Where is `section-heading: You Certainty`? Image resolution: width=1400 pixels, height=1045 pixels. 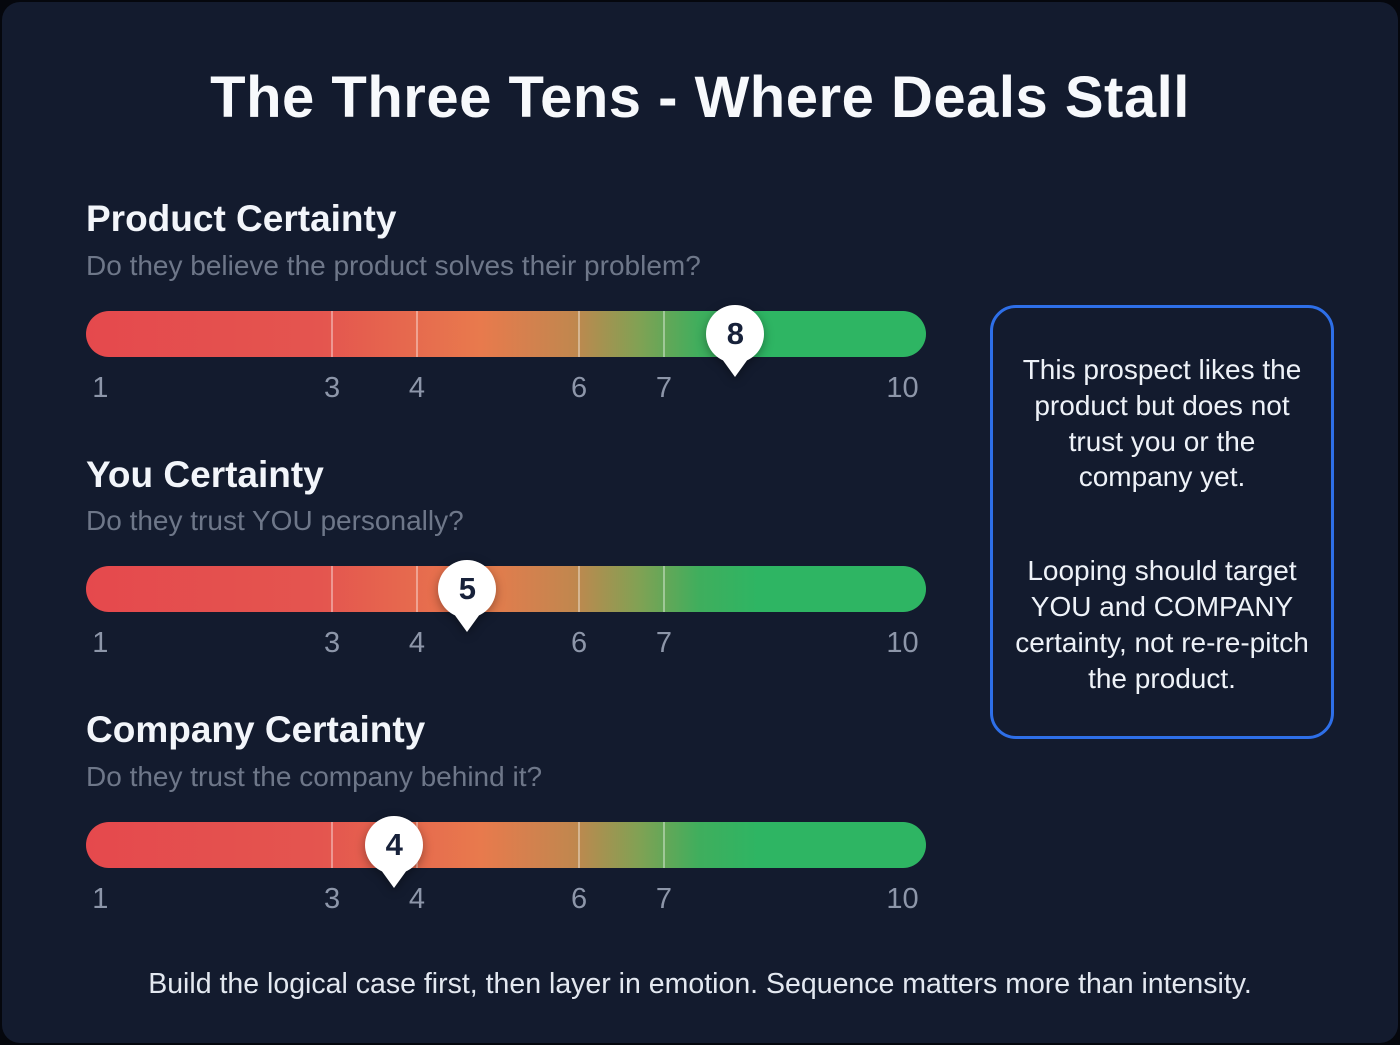 section-heading: You Certainty is located at coordinates (205, 474).